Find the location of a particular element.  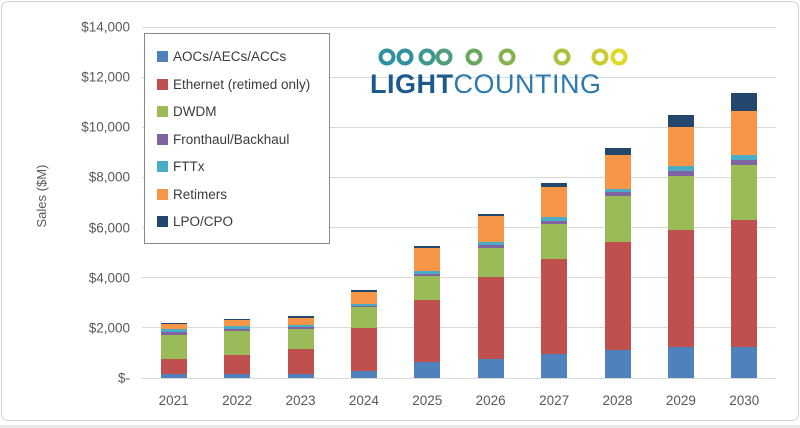

bar-2030 is located at coordinates (744, 202).